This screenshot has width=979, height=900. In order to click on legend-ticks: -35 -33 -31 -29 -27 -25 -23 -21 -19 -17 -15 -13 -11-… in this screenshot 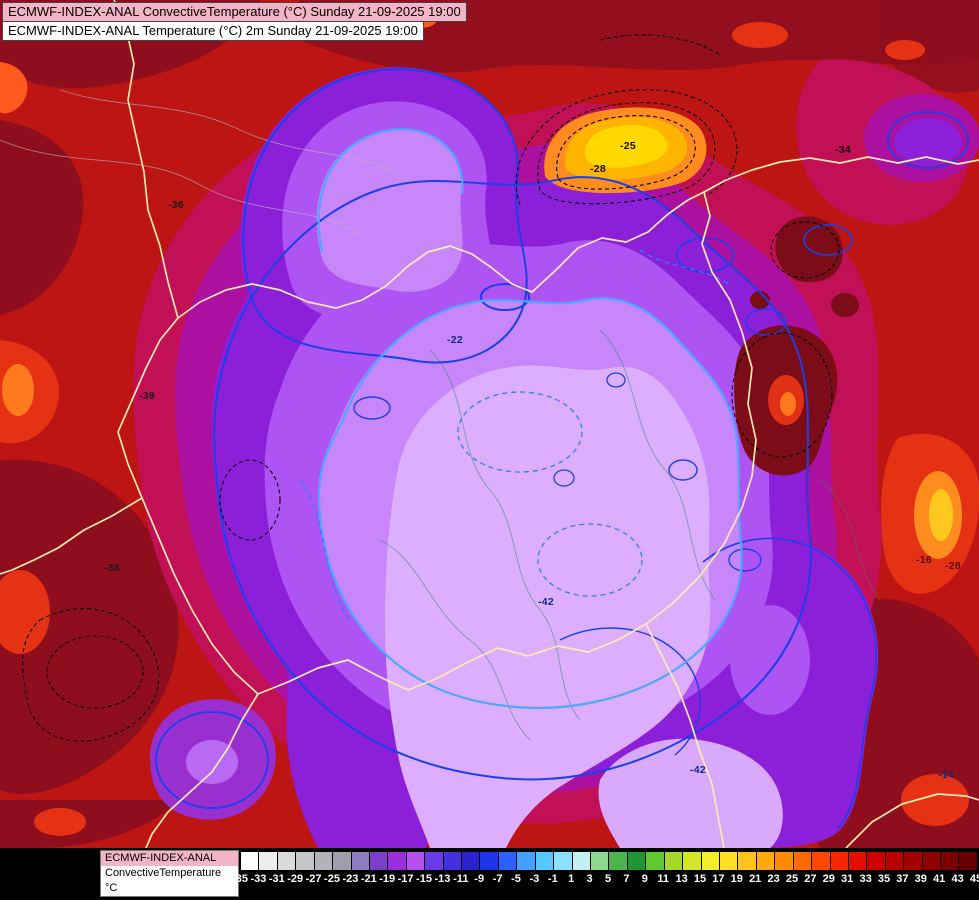, I will do `click(605, 880)`.